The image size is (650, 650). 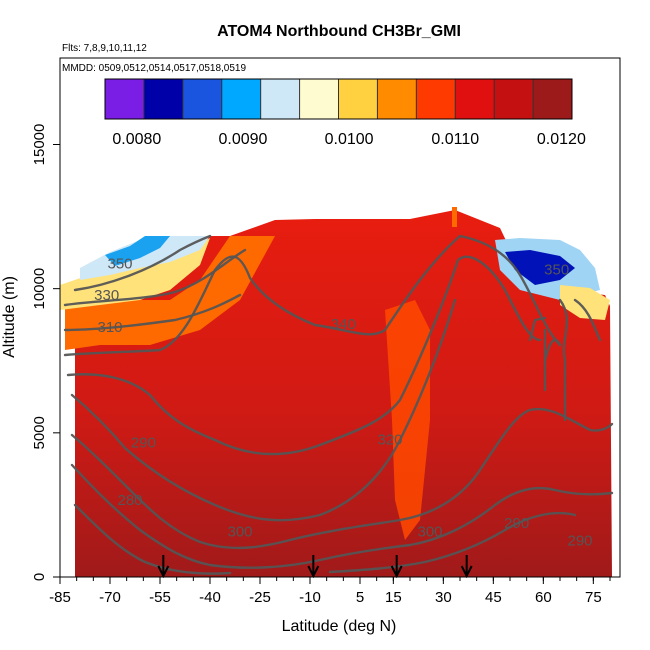 I want to click on y-tick-label: 5000, so click(x=39, y=432).